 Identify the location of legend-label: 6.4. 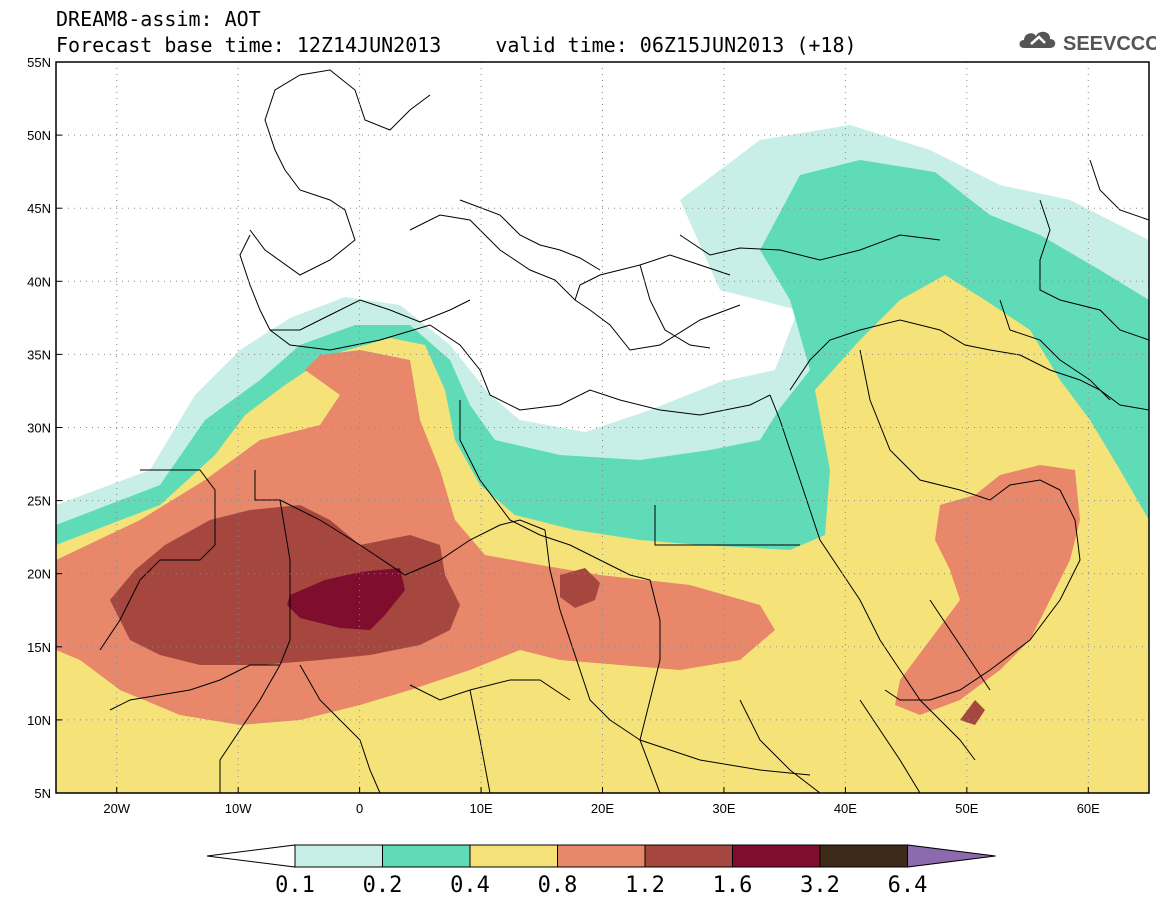
(908, 885).